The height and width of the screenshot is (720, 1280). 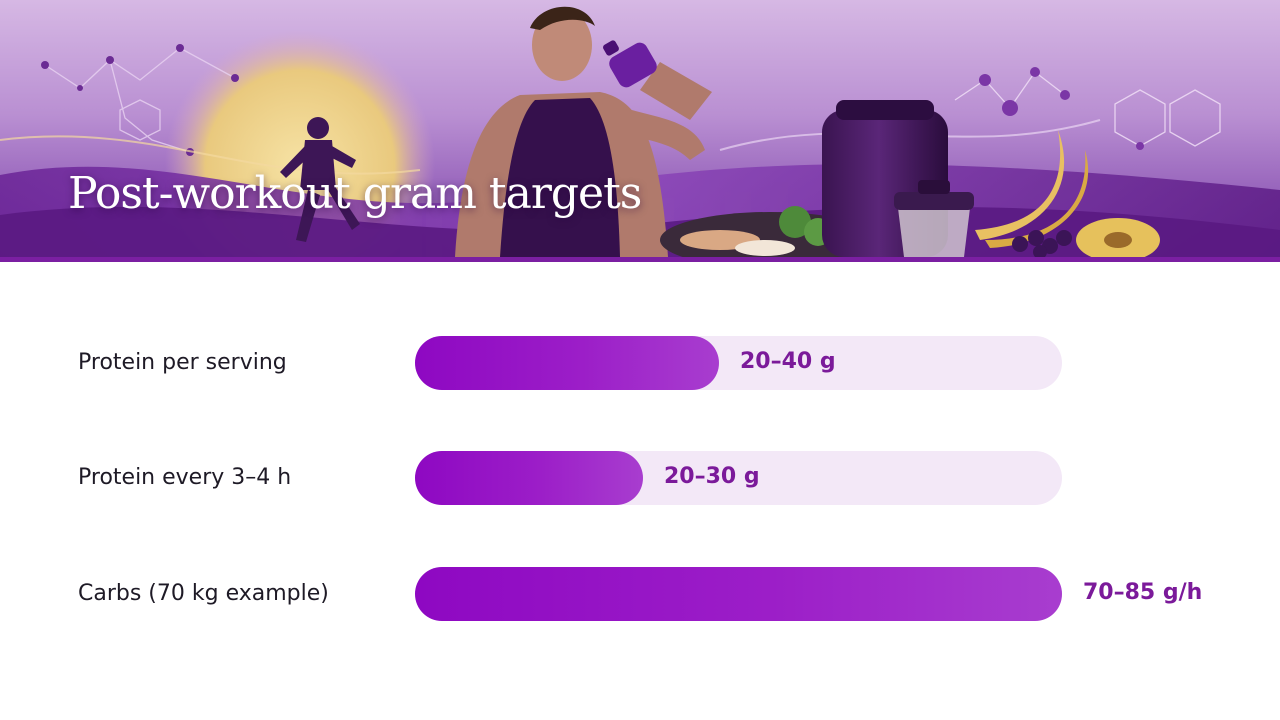 What do you see at coordinates (630, 64) in the screenshot?
I see `shaker-bottle-icon` at bounding box center [630, 64].